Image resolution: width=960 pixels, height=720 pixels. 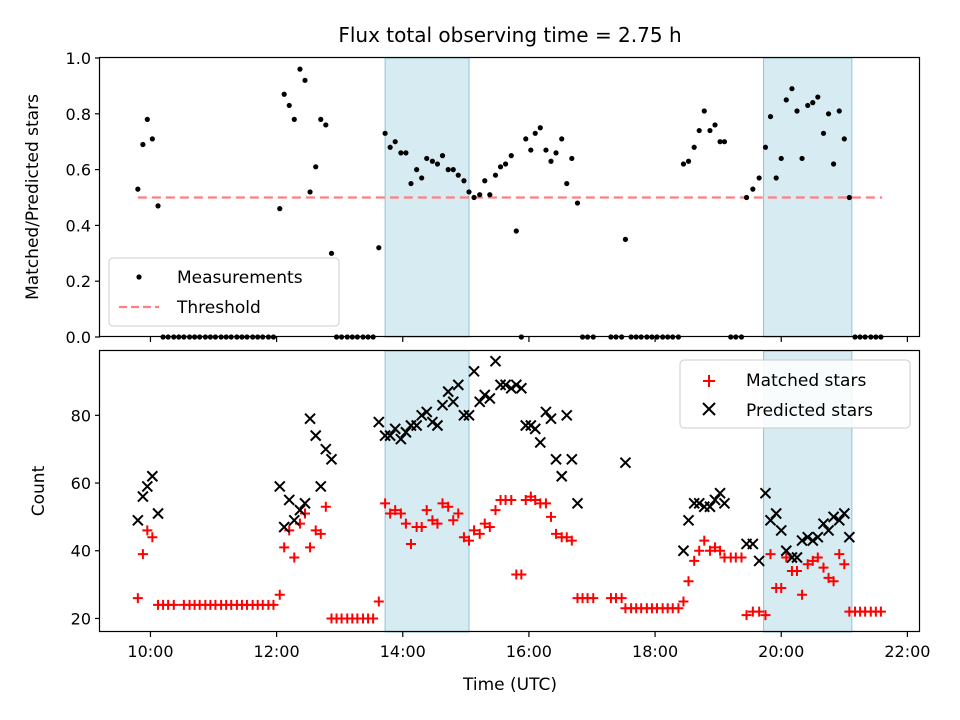 What do you see at coordinates (139, 277) in the screenshot?
I see `legend-measurements-marker` at bounding box center [139, 277].